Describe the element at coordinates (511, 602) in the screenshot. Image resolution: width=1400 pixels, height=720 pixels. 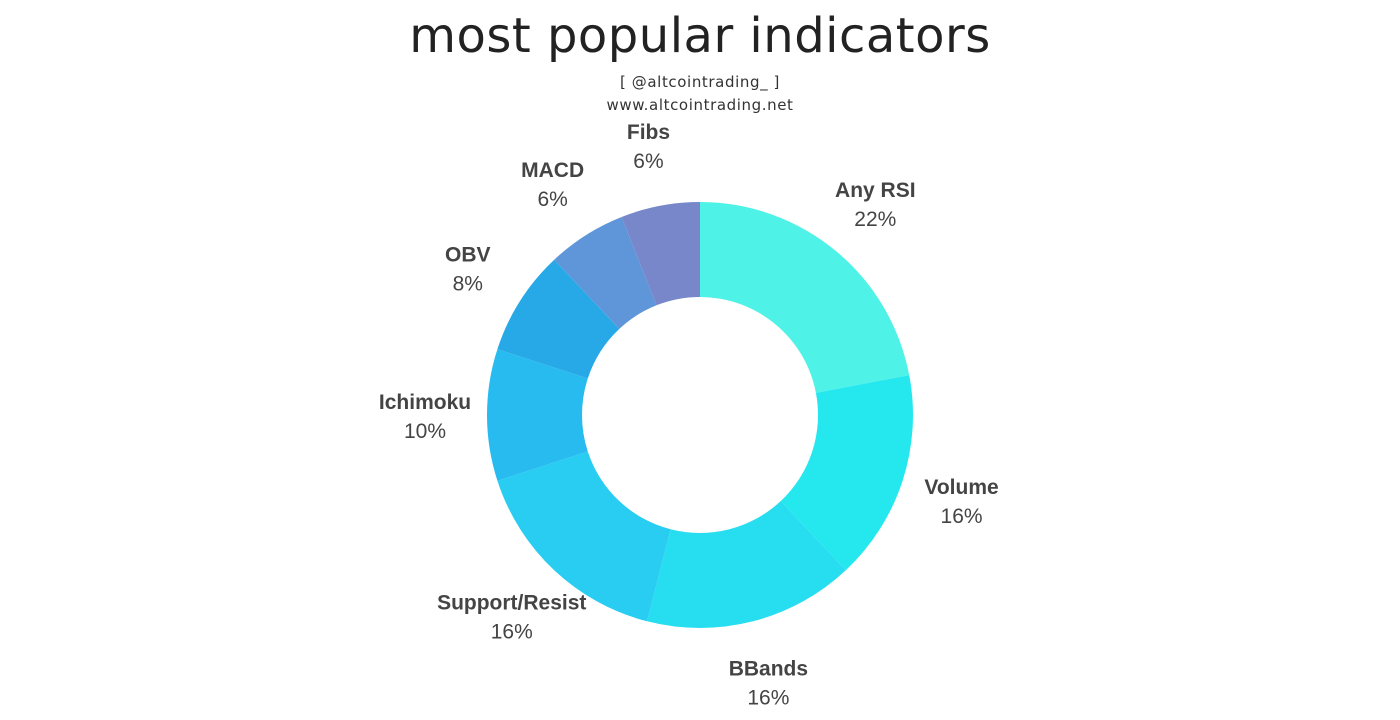
I see `slice-label-support-resist: Support/Resist` at that location.